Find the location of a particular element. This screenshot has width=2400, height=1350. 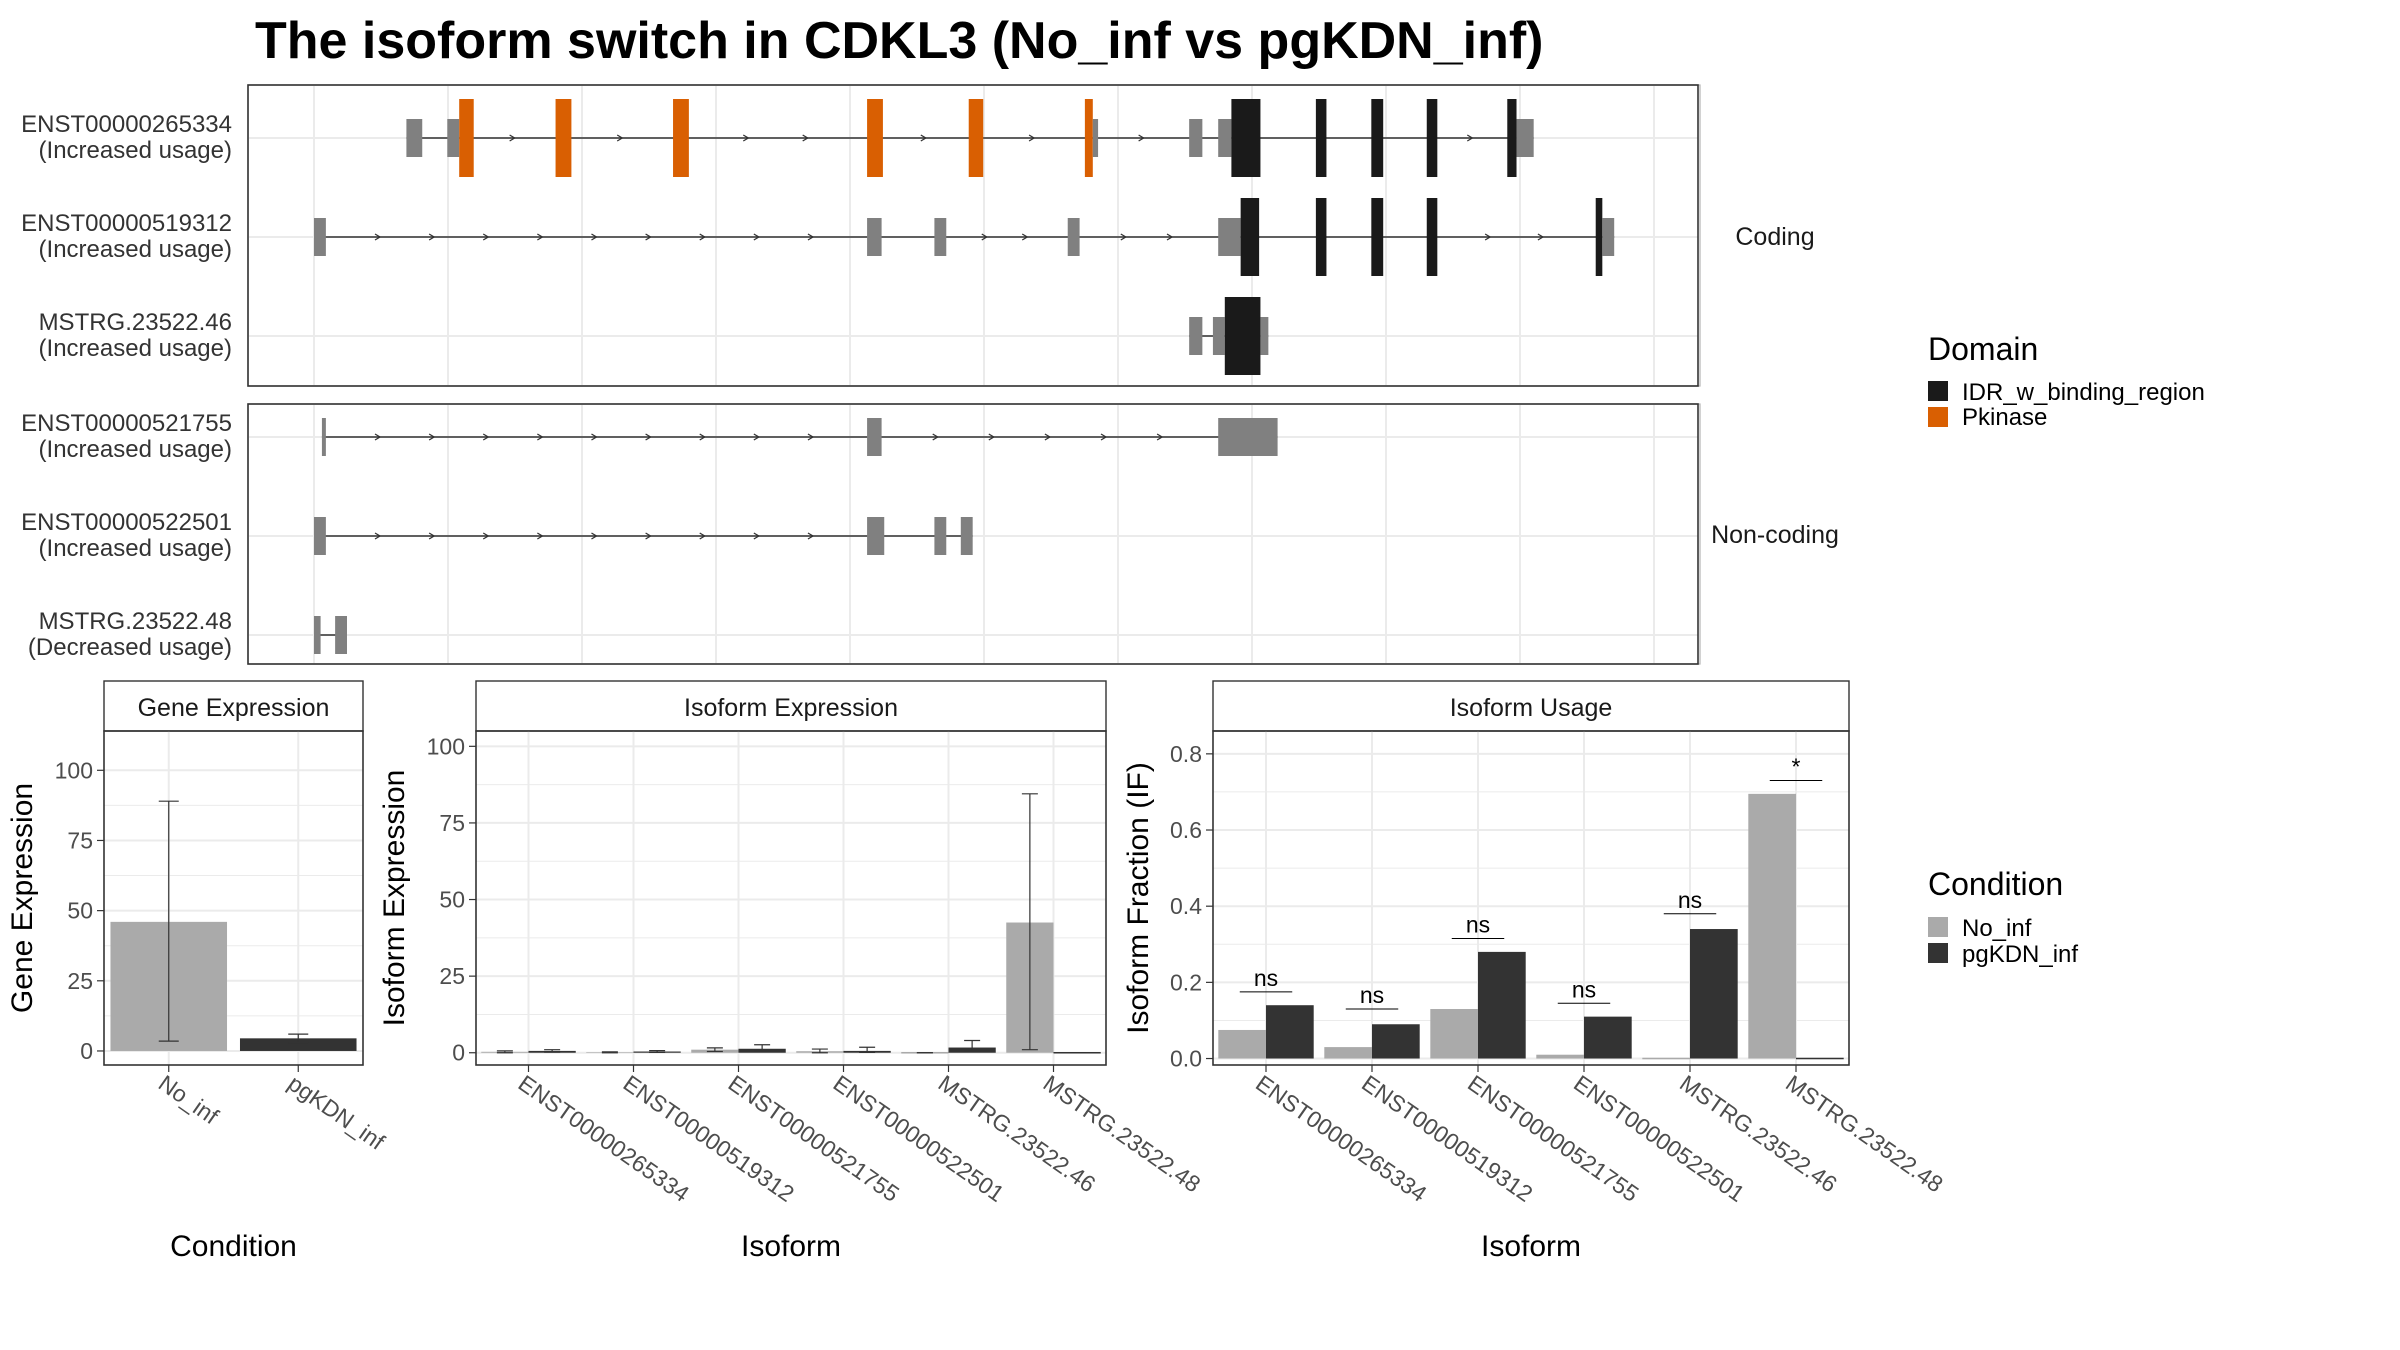

y-tick-label: 0.2 is located at coordinates (1186, 982).